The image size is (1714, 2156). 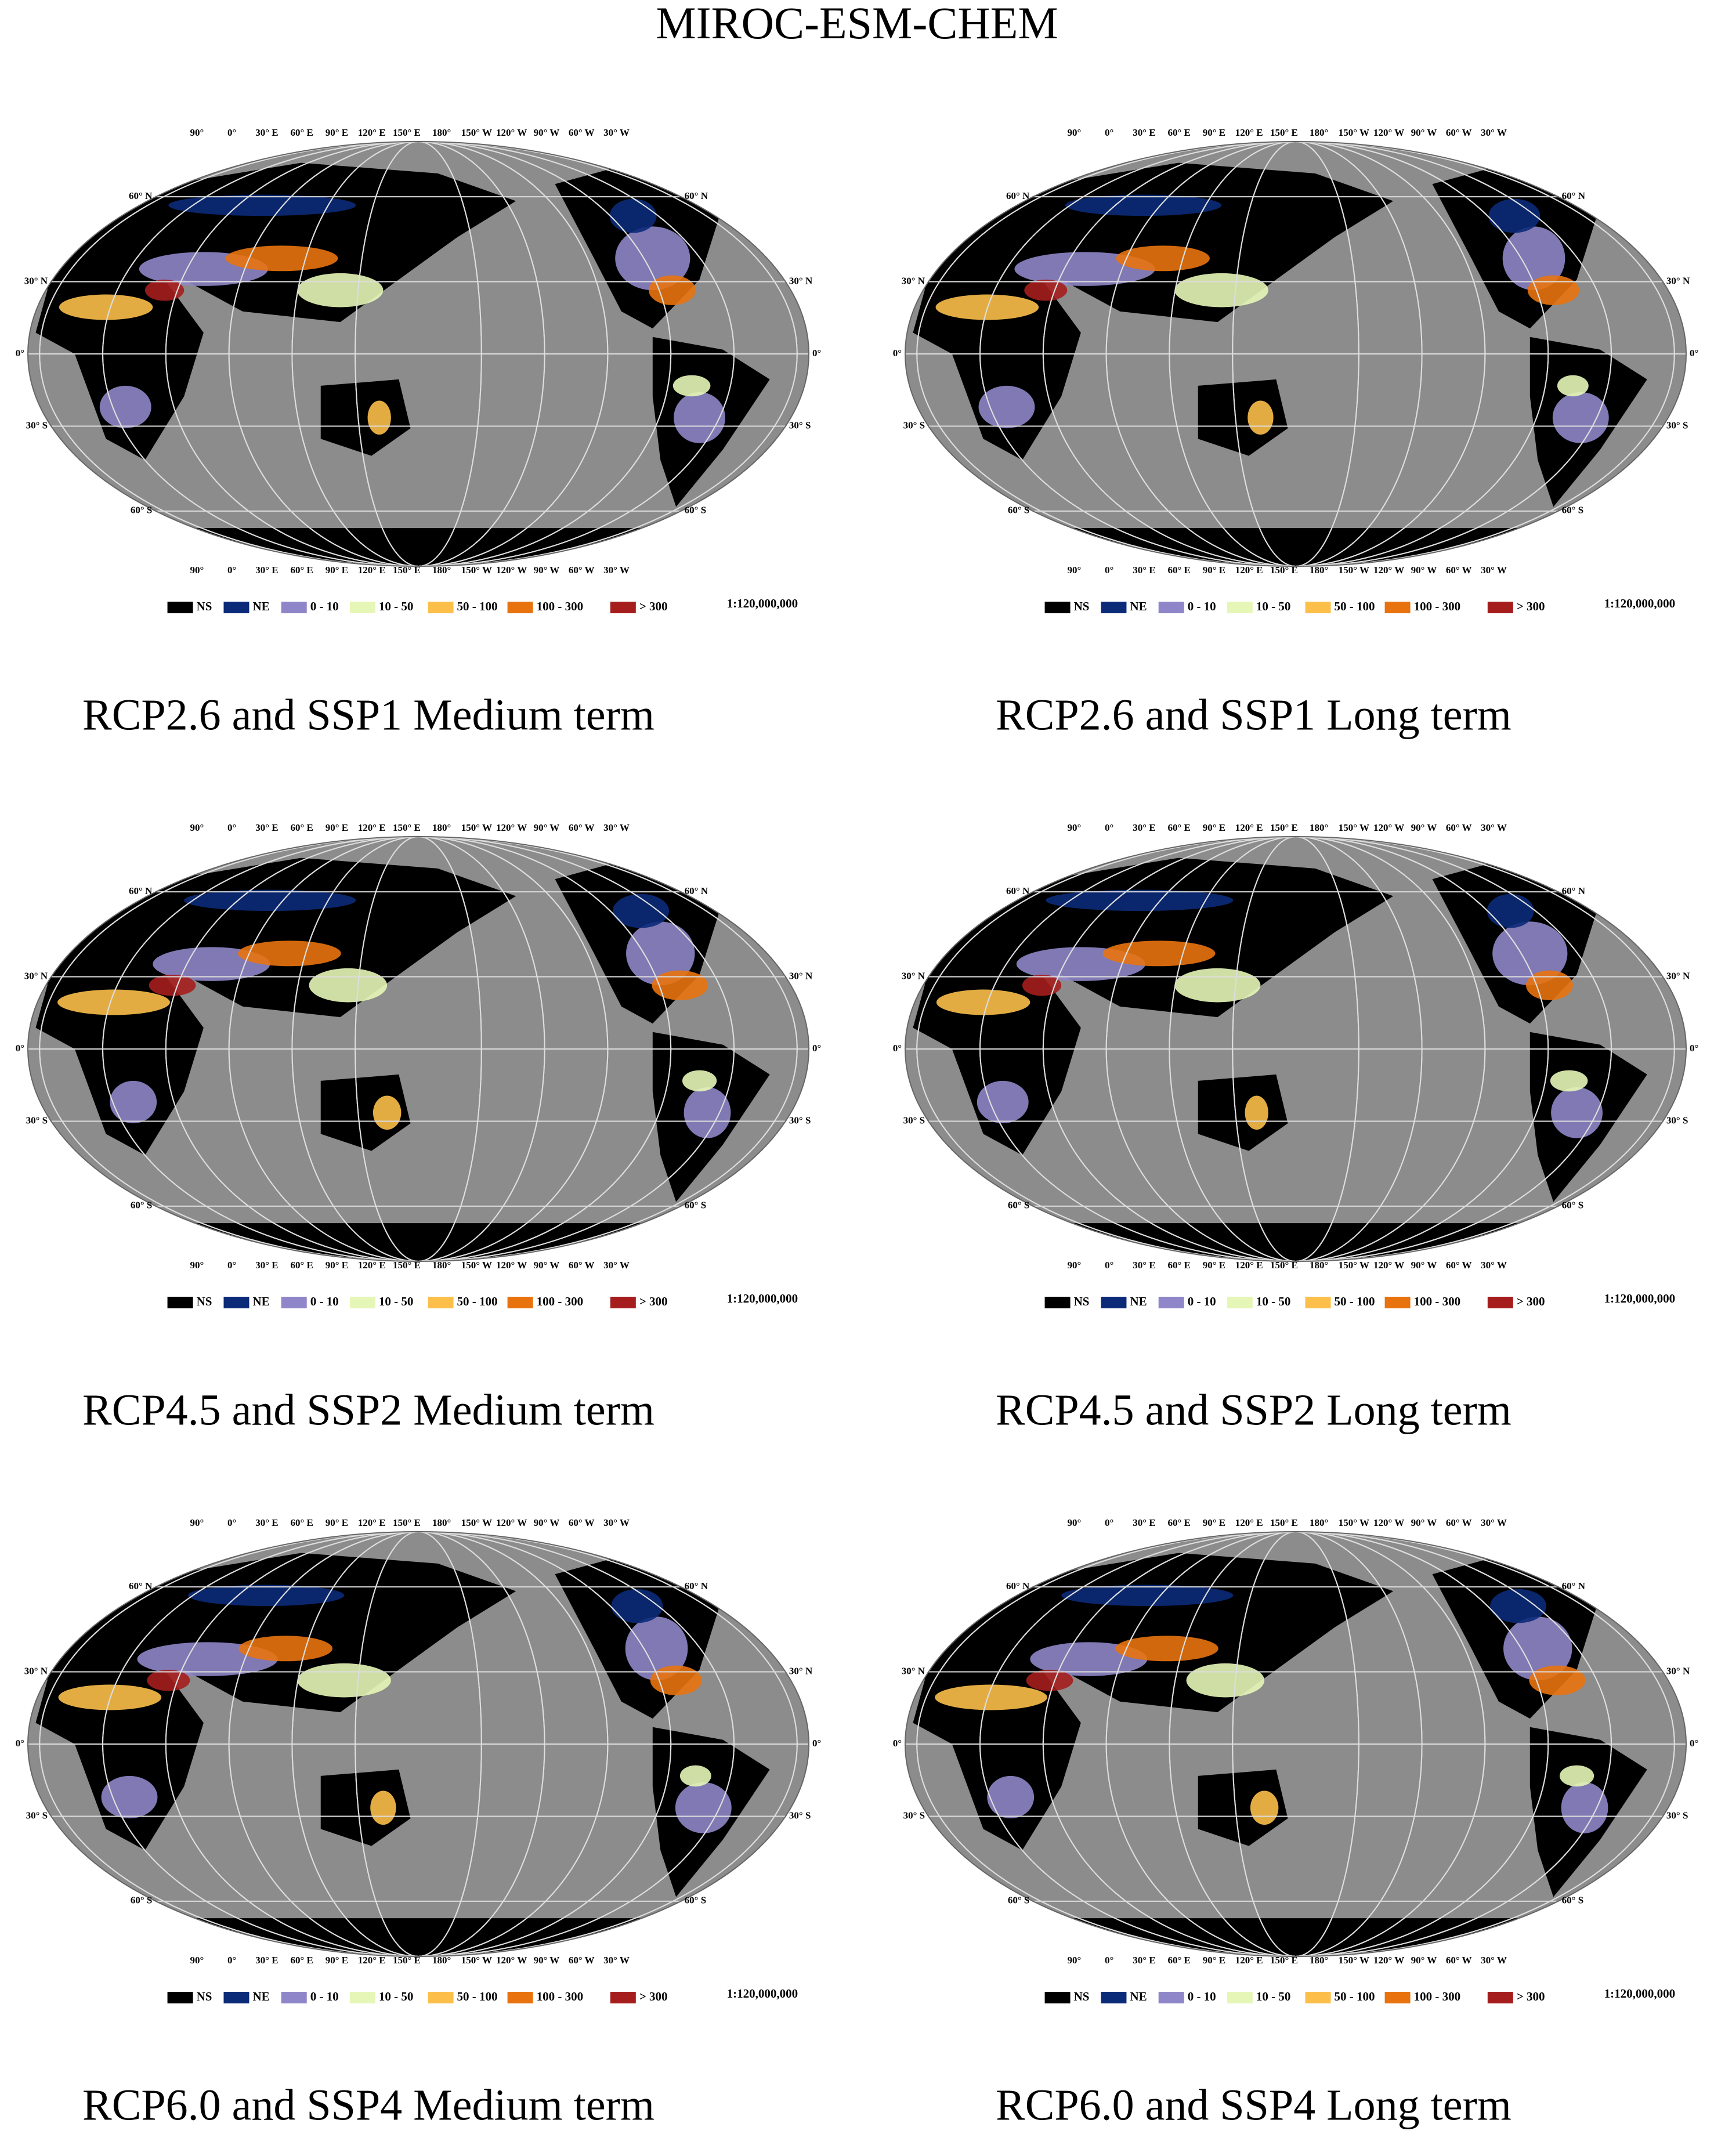 I want to click on longitude-label: 30° E, so click(x=266, y=1522).